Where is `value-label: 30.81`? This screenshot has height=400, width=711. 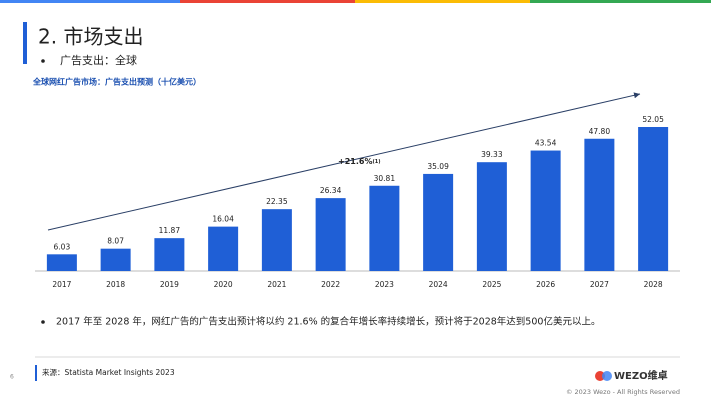 value-label: 30.81 is located at coordinates (385, 178).